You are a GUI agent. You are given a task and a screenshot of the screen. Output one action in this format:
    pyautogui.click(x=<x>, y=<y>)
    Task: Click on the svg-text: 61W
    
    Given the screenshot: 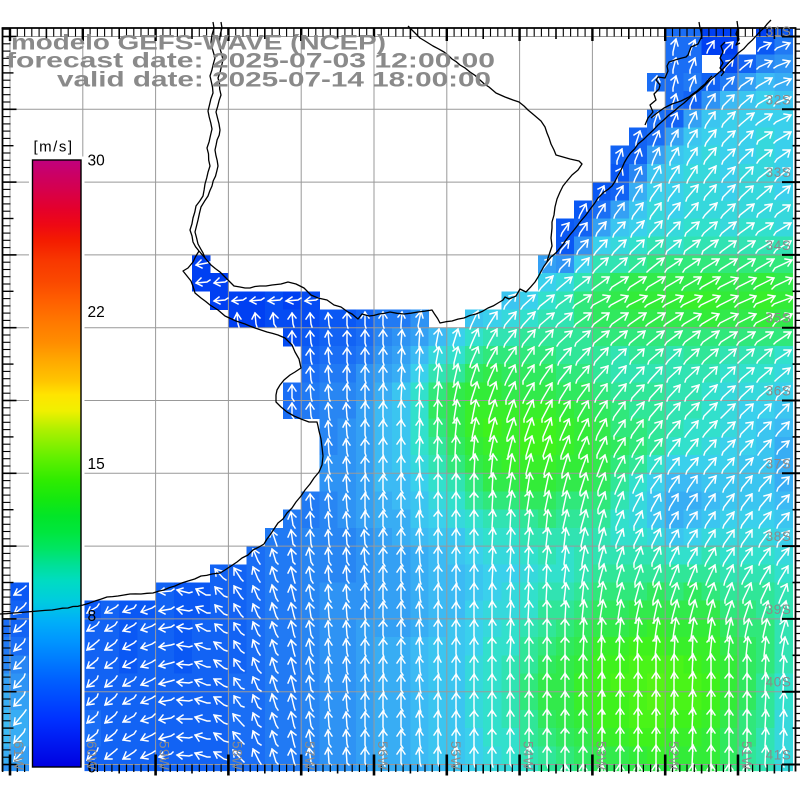 What is the action you would take?
    pyautogui.click(x=18, y=756)
    